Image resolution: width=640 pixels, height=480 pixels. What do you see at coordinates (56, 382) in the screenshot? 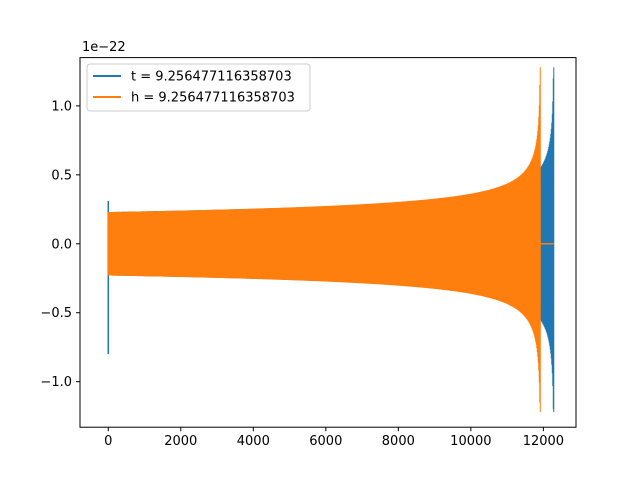
I see `y-tick-label: −1.0` at bounding box center [56, 382].